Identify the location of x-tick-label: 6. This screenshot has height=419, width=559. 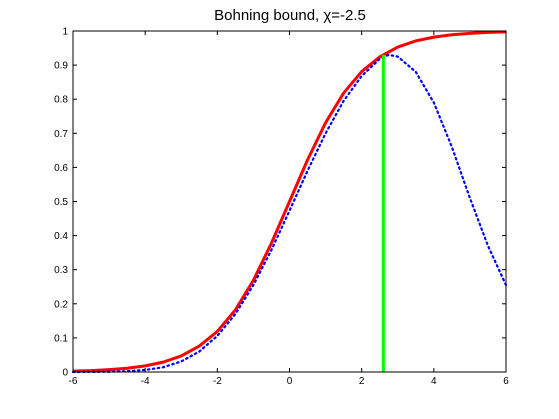
(506, 381).